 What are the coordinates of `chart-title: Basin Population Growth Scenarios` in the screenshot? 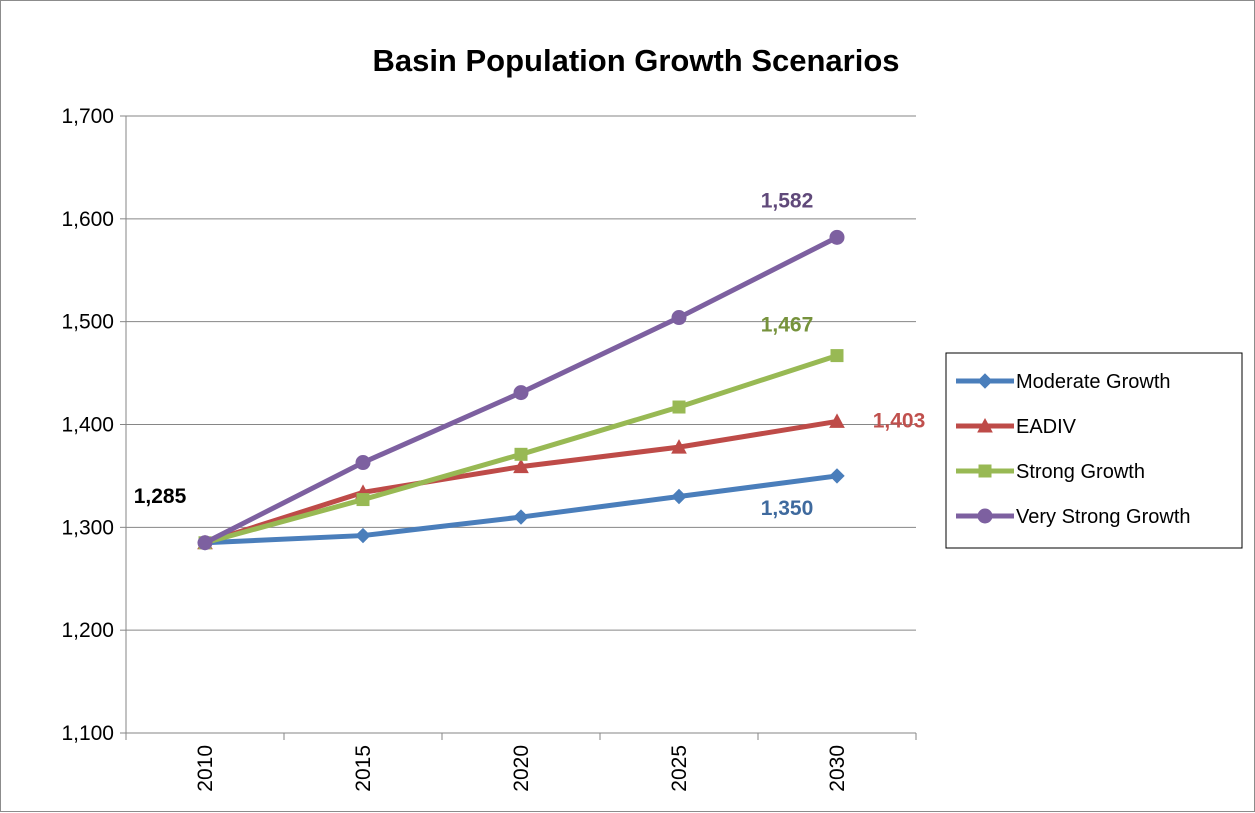 It's located at (635, 60).